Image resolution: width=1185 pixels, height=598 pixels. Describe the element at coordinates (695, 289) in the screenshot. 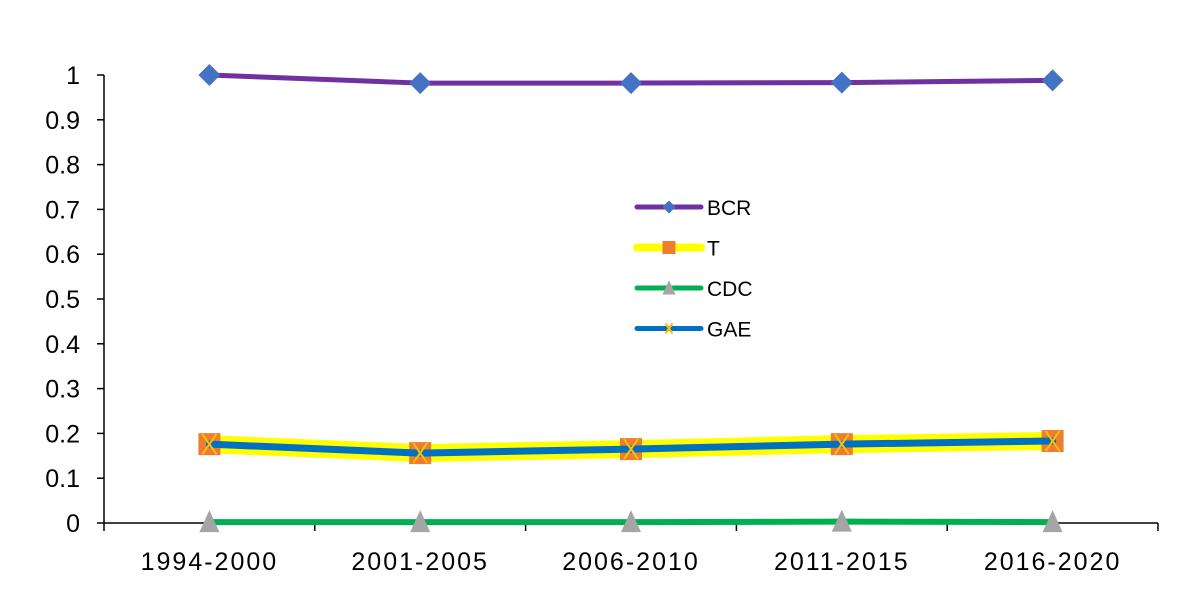

I see `legend-item-cdc: CDC` at that location.